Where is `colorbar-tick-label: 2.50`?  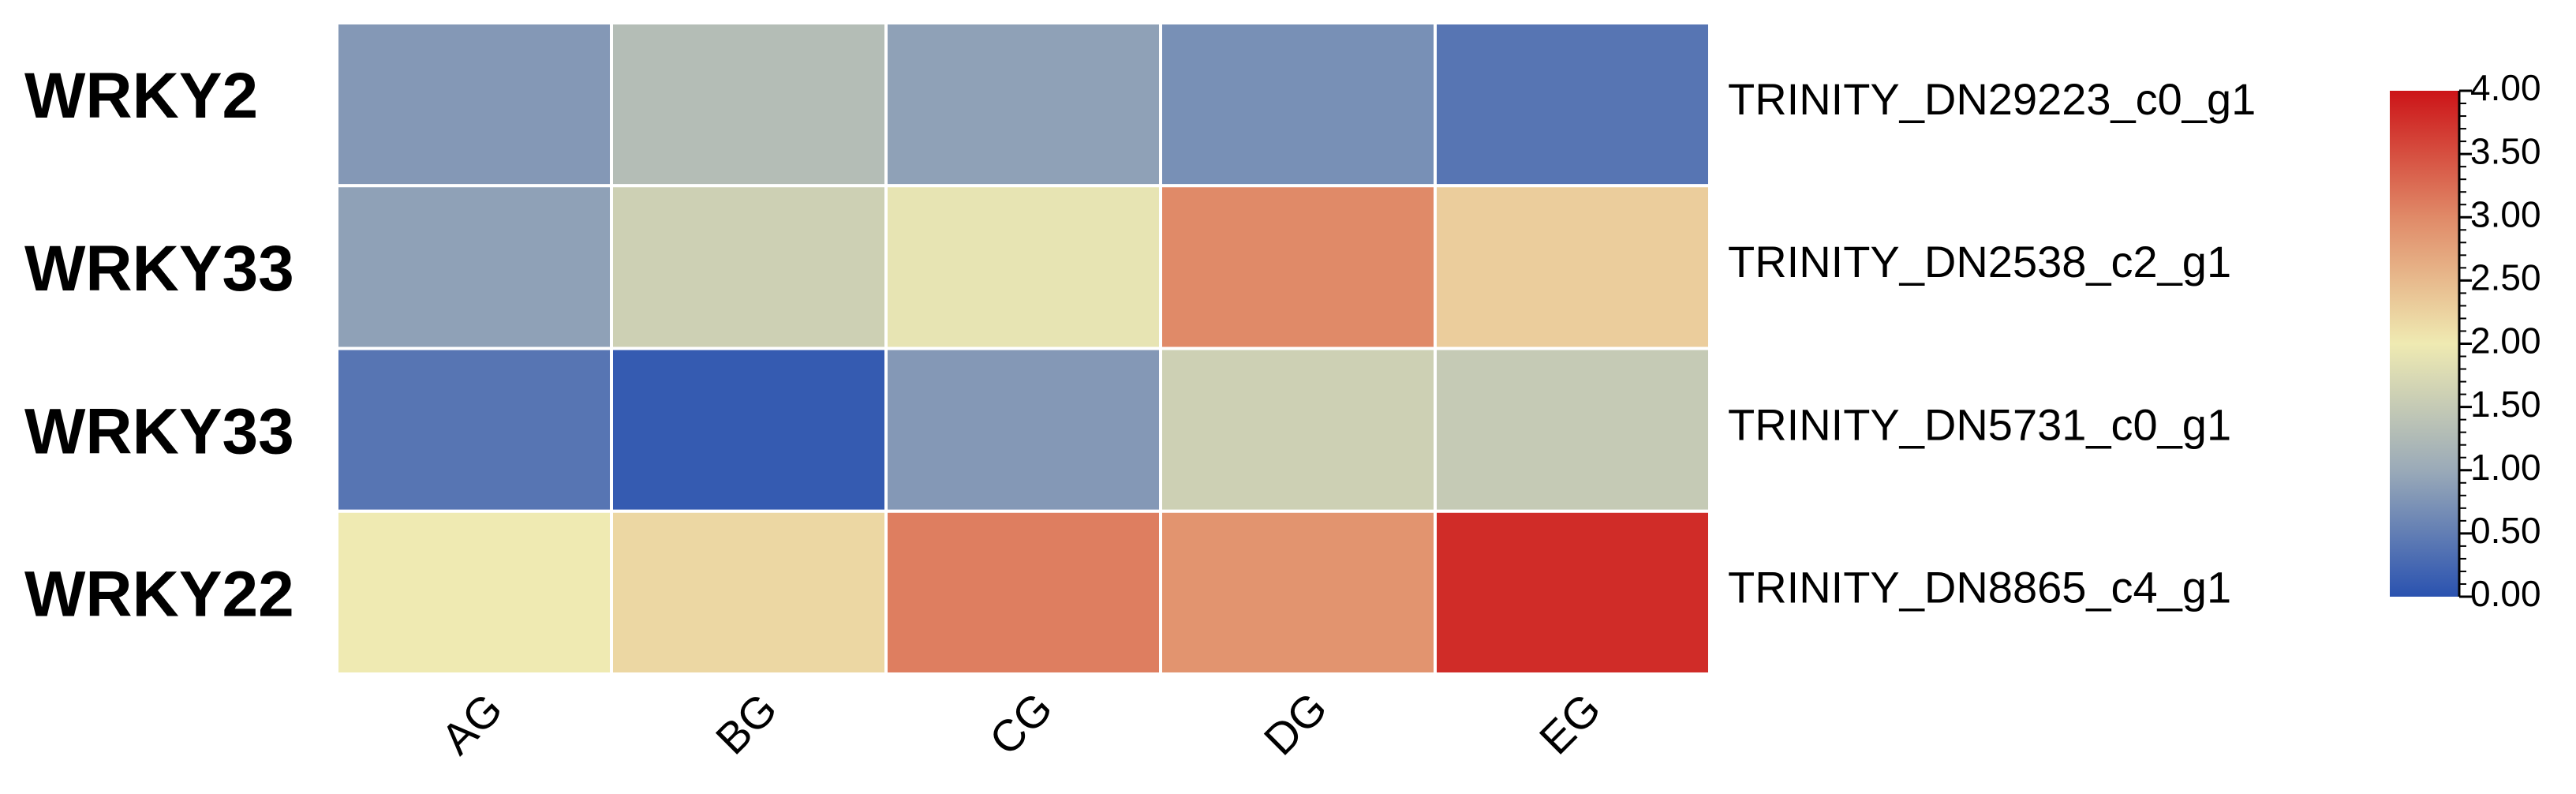
colorbar-tick-label: 2.50 is located at coordinates (2505, 277).